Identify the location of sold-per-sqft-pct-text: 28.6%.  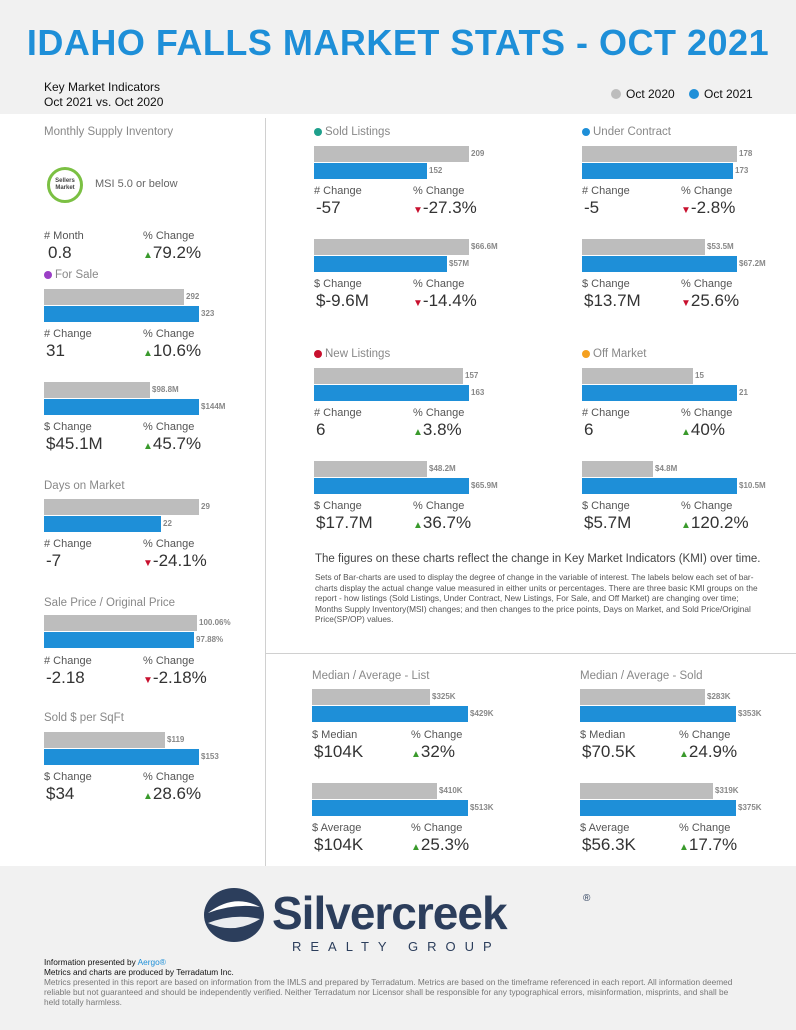
(177, 793).